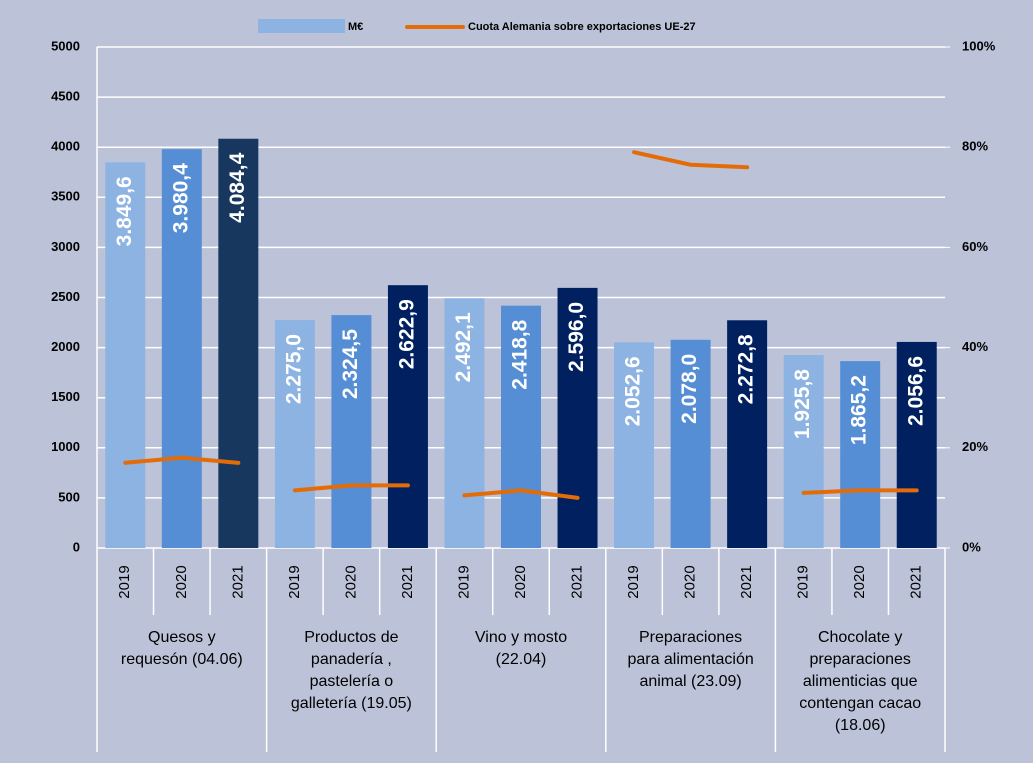 This screenshot has width=1033, height=763. What do you see at coordinates (301, 26) in the screenshot?
I see `legend-swatch` at bounding box center [301, 26].